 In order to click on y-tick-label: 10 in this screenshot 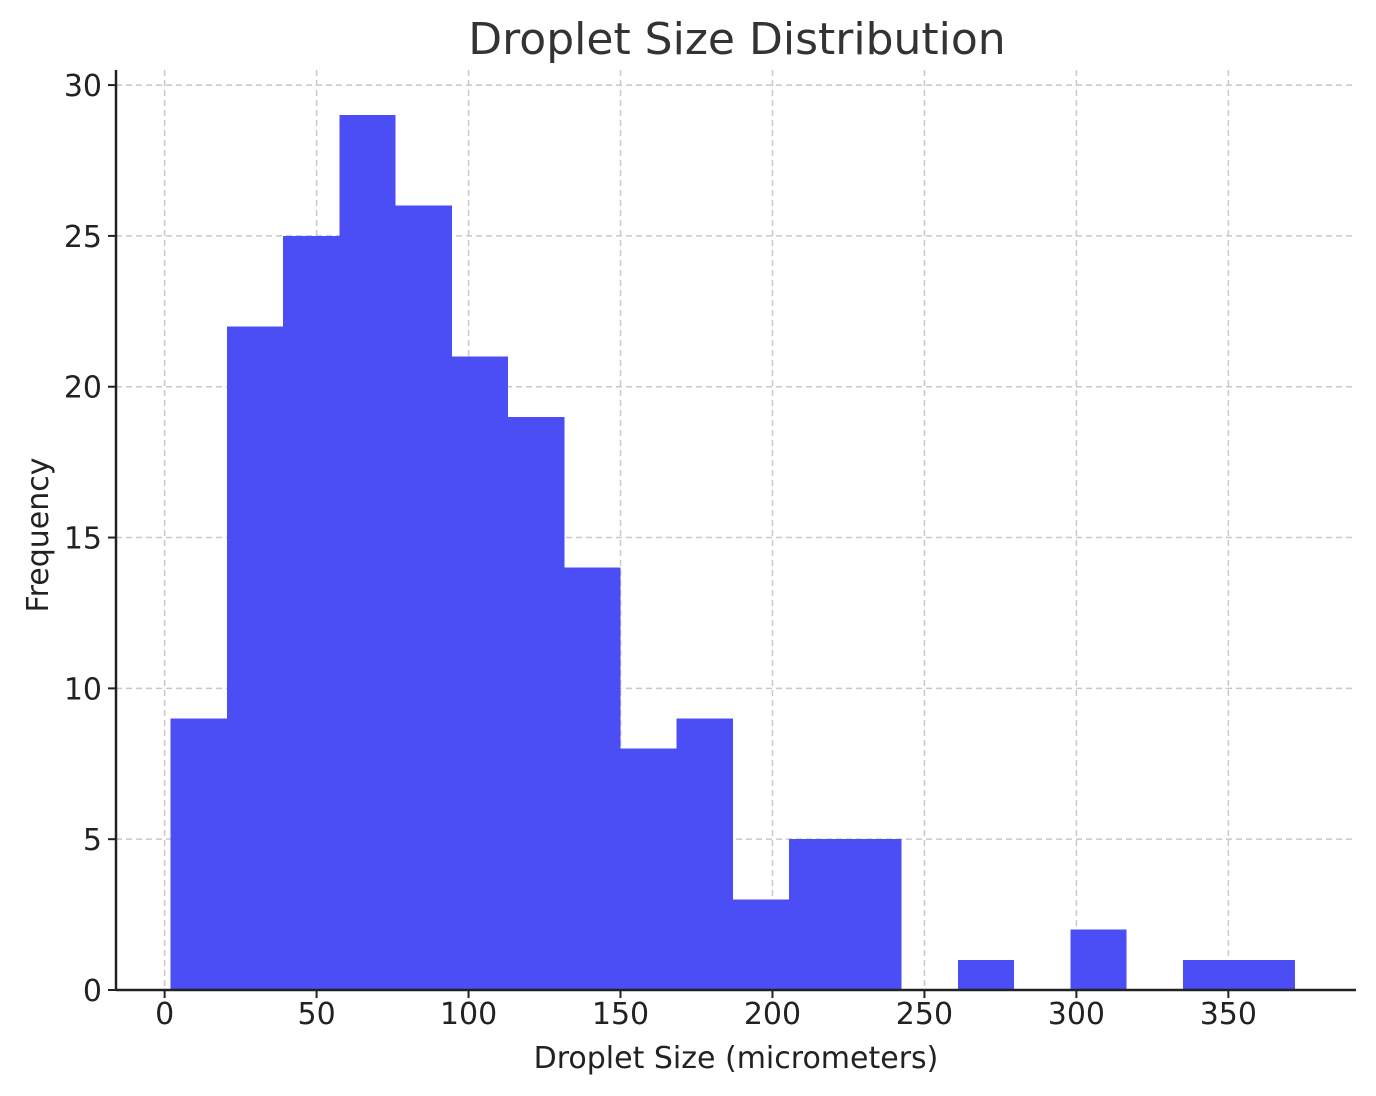, I will do `click(83, 689)`.